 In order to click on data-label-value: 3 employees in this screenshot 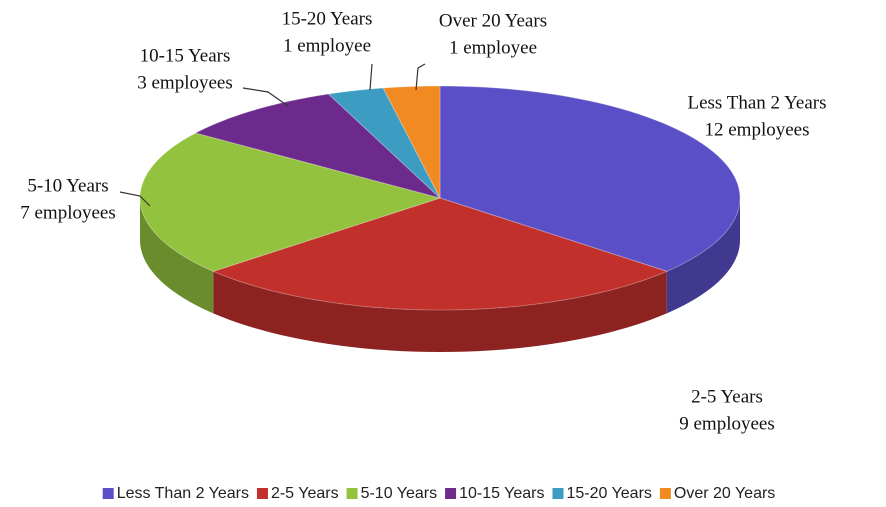, I will do `click(185, 82)`.